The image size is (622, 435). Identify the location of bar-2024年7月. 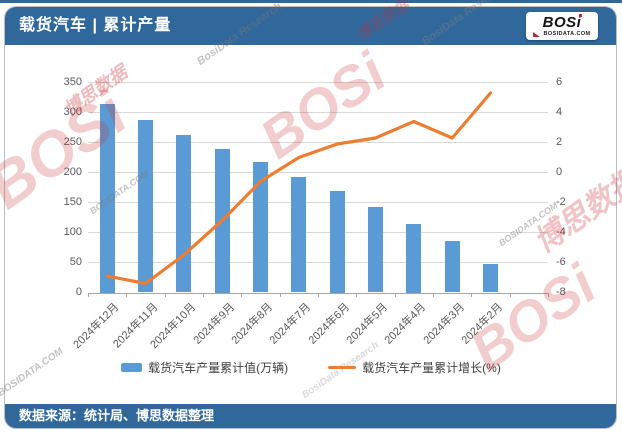
(299, 234).